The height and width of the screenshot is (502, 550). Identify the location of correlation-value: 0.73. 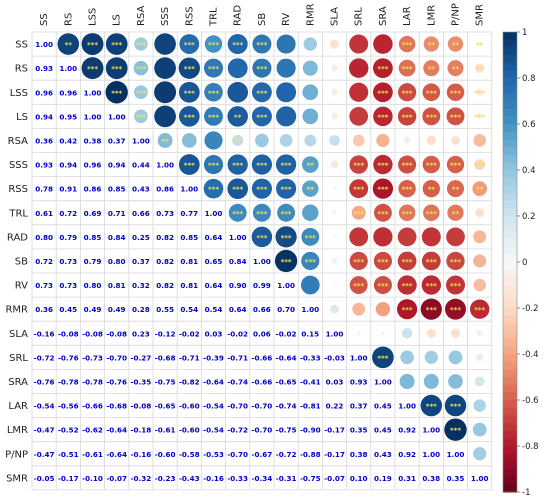
(68, 285).